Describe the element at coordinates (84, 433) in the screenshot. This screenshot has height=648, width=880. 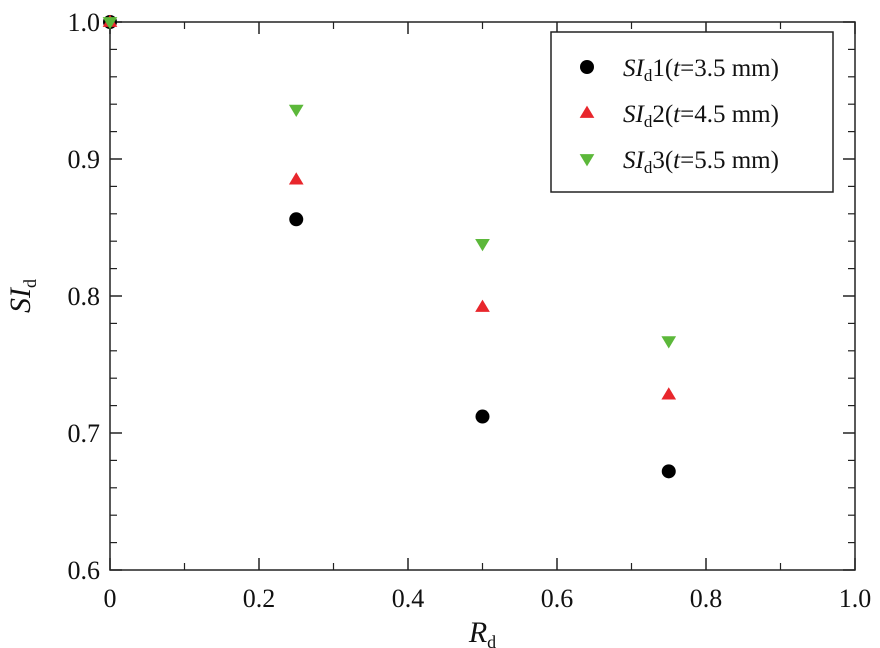
I see `y-tick-label: 0.7` at that location.